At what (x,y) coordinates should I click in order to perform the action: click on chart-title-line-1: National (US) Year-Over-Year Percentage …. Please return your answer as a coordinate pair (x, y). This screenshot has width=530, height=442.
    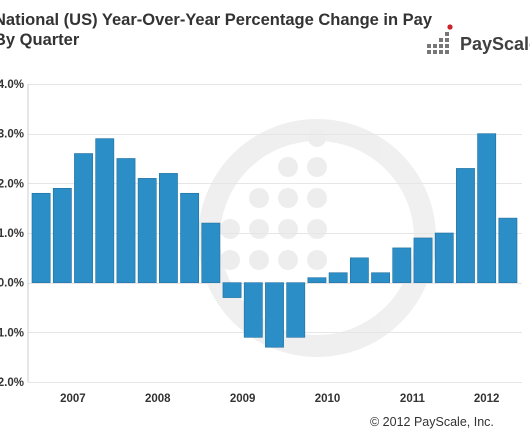
    Looking at the image, I should click on (216, 20).